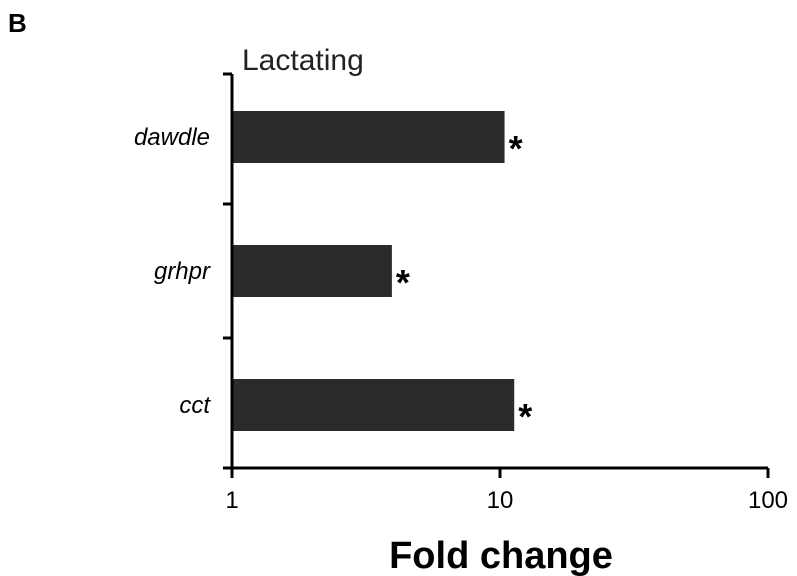 The image size is (797, 576). What do you see at coordinates (17, 23) in the screenshot?
I see `panel-label: B` at bounding box center [17, 23].